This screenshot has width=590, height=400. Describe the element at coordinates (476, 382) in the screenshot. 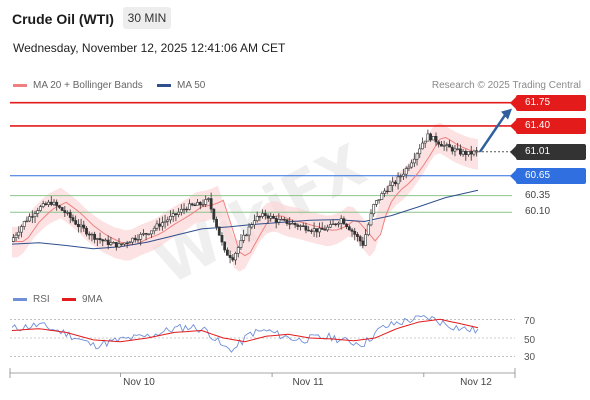

I see `x-tick-nov12: Nov 12` at that location.